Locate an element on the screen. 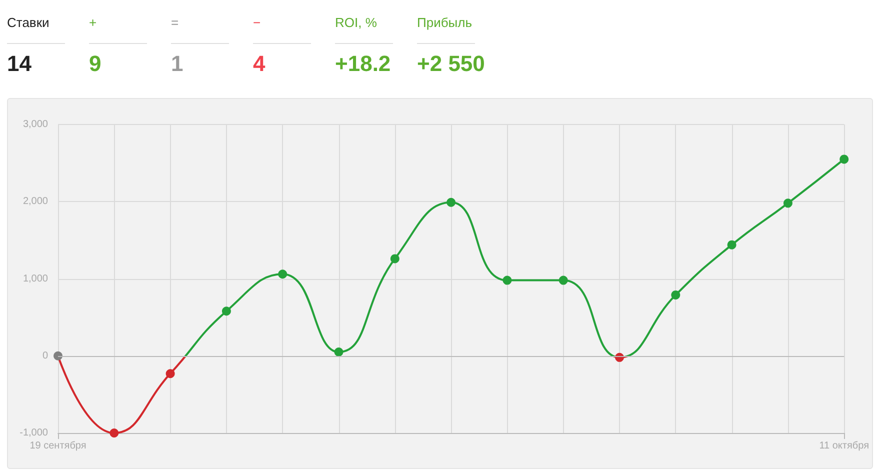 This screenshot has height=473, width=879. y-tick-label: 2,000 is located at coordinates (35, 202).